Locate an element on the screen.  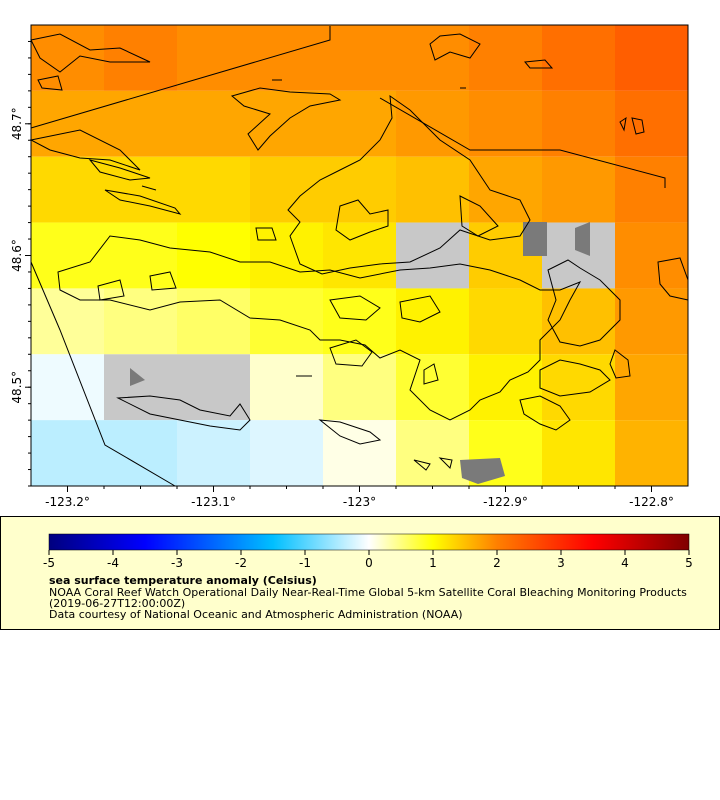
colorbar: -5 -4 -3 -2 -1 0 1 2 3 4 5 is located at coordinates (368, 551).